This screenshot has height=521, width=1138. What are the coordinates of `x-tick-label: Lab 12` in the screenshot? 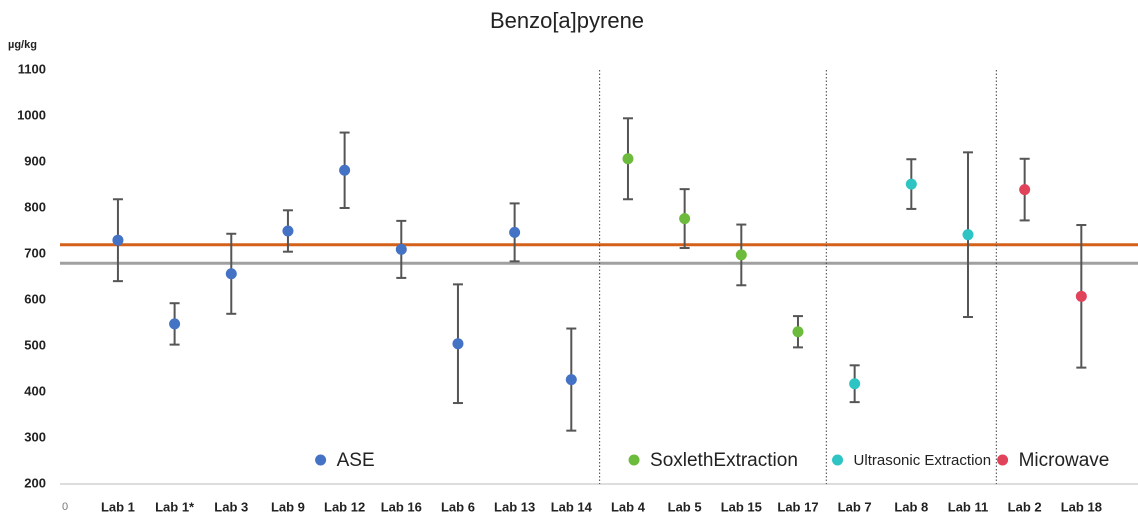 It's located at (344, 506).